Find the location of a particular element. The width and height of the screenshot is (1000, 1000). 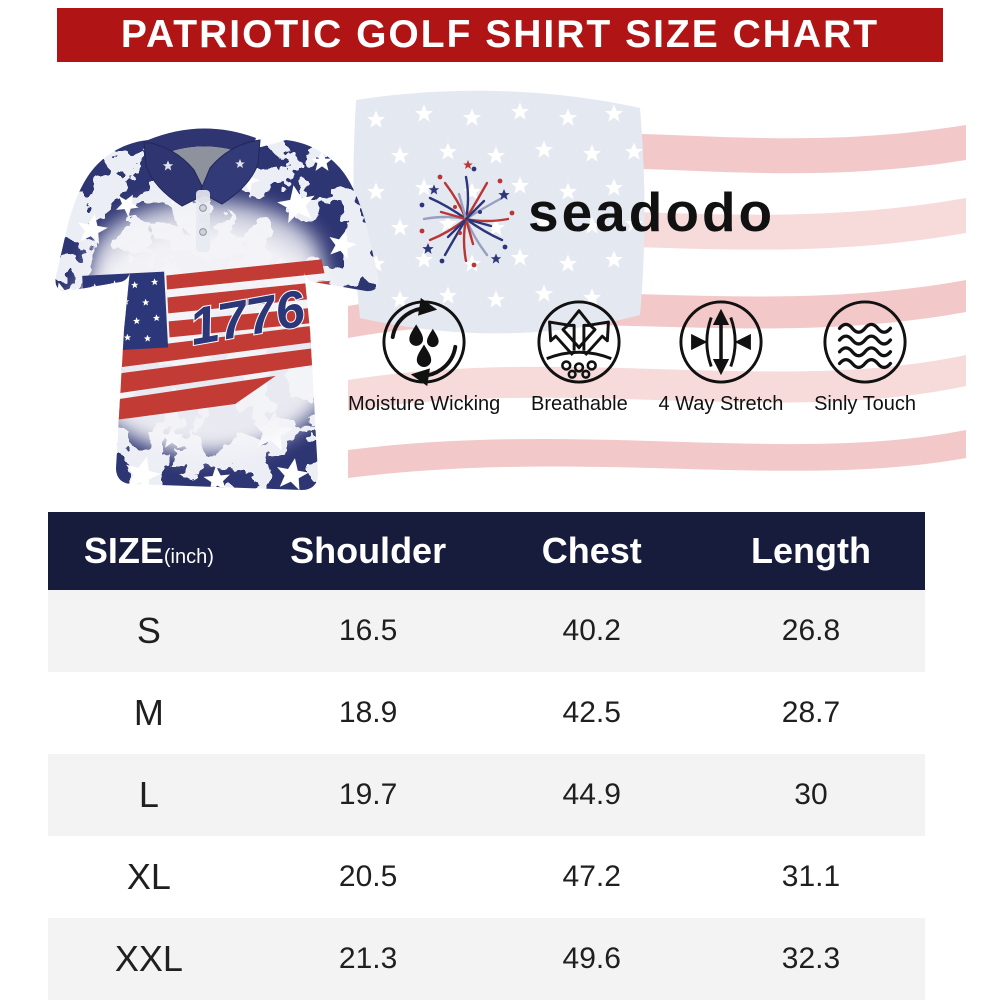

brand-name: seadodo is located at coordinates (652, 212).